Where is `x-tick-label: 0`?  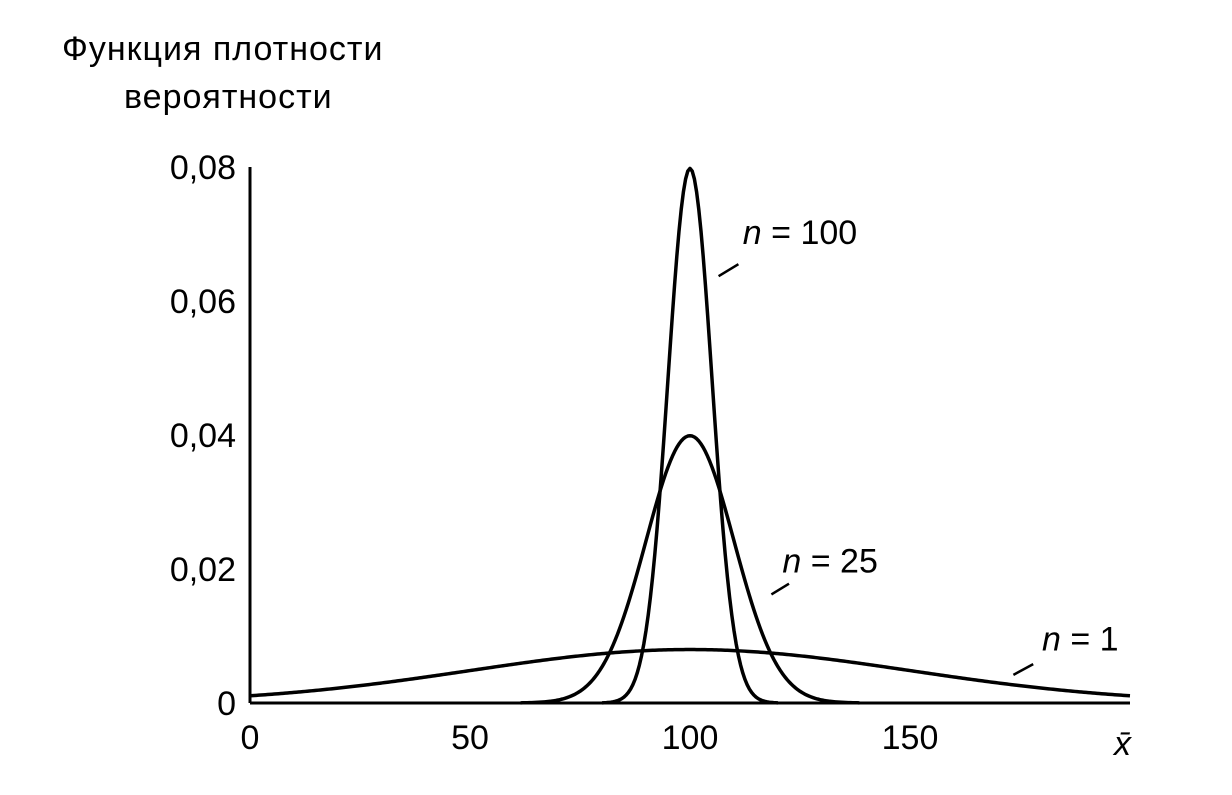 x-tick-label: 0 is located at coordinates (250, 738).